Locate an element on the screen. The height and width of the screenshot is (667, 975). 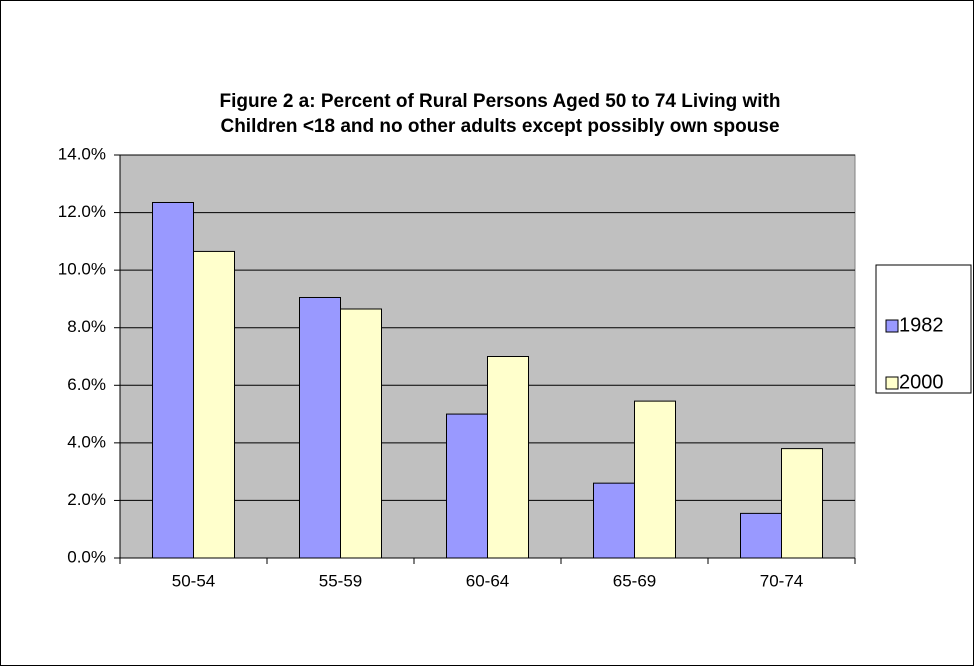
y-tick-label: 12.0% is located at coordinates (82, 211).